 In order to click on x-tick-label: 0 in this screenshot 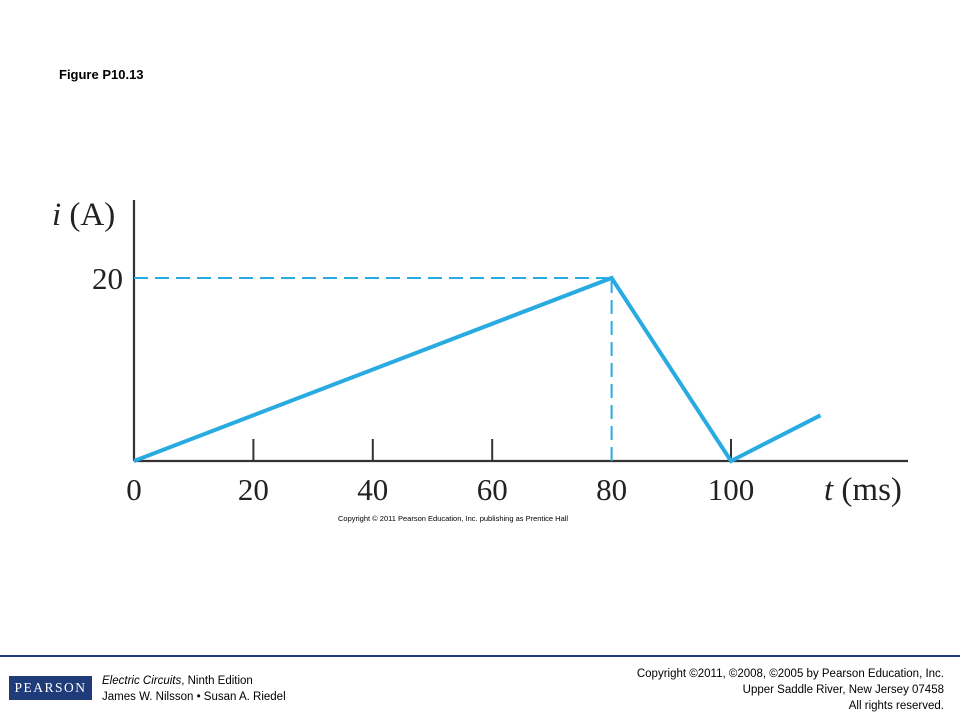, I will do `click(134, 489)`.